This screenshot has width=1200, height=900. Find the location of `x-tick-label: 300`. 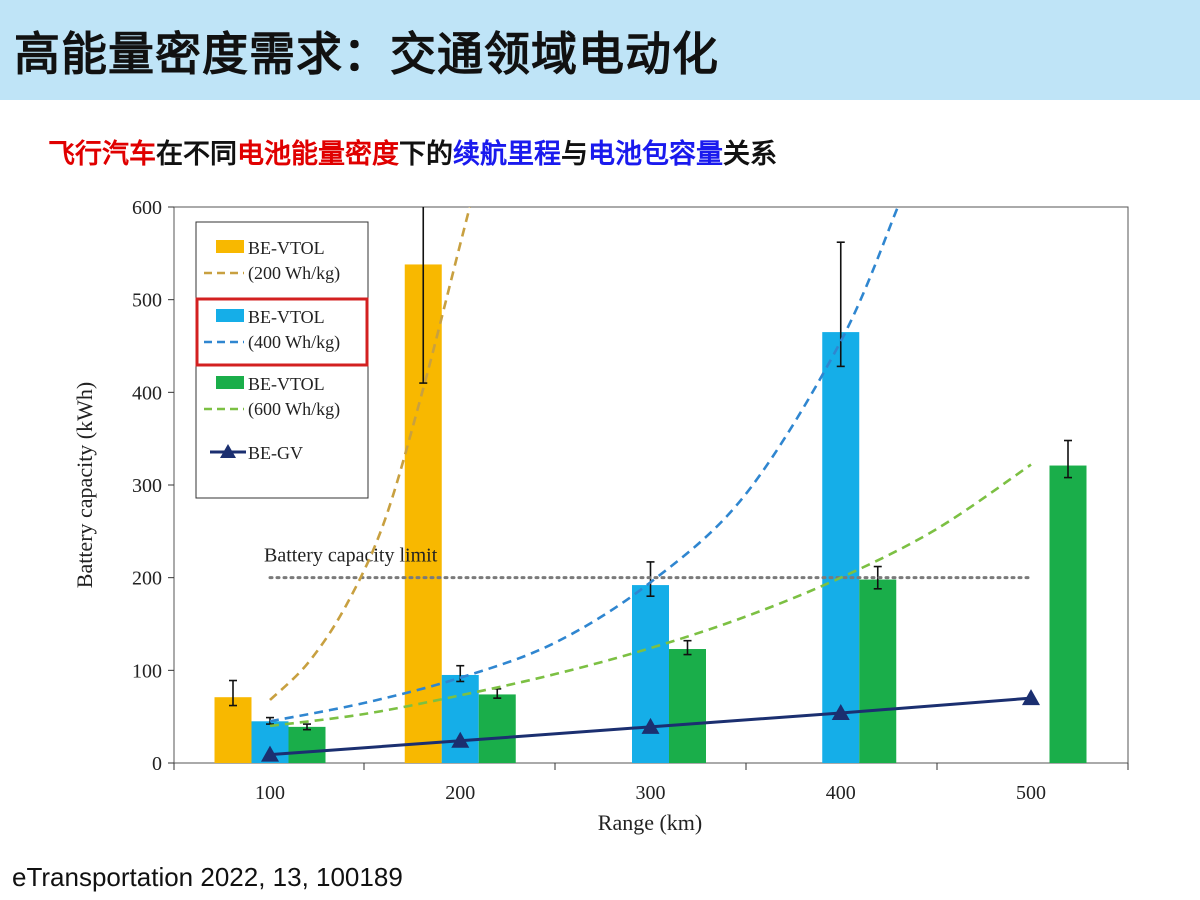

x-tick-label: 300 is located at coordinates (651, 793).